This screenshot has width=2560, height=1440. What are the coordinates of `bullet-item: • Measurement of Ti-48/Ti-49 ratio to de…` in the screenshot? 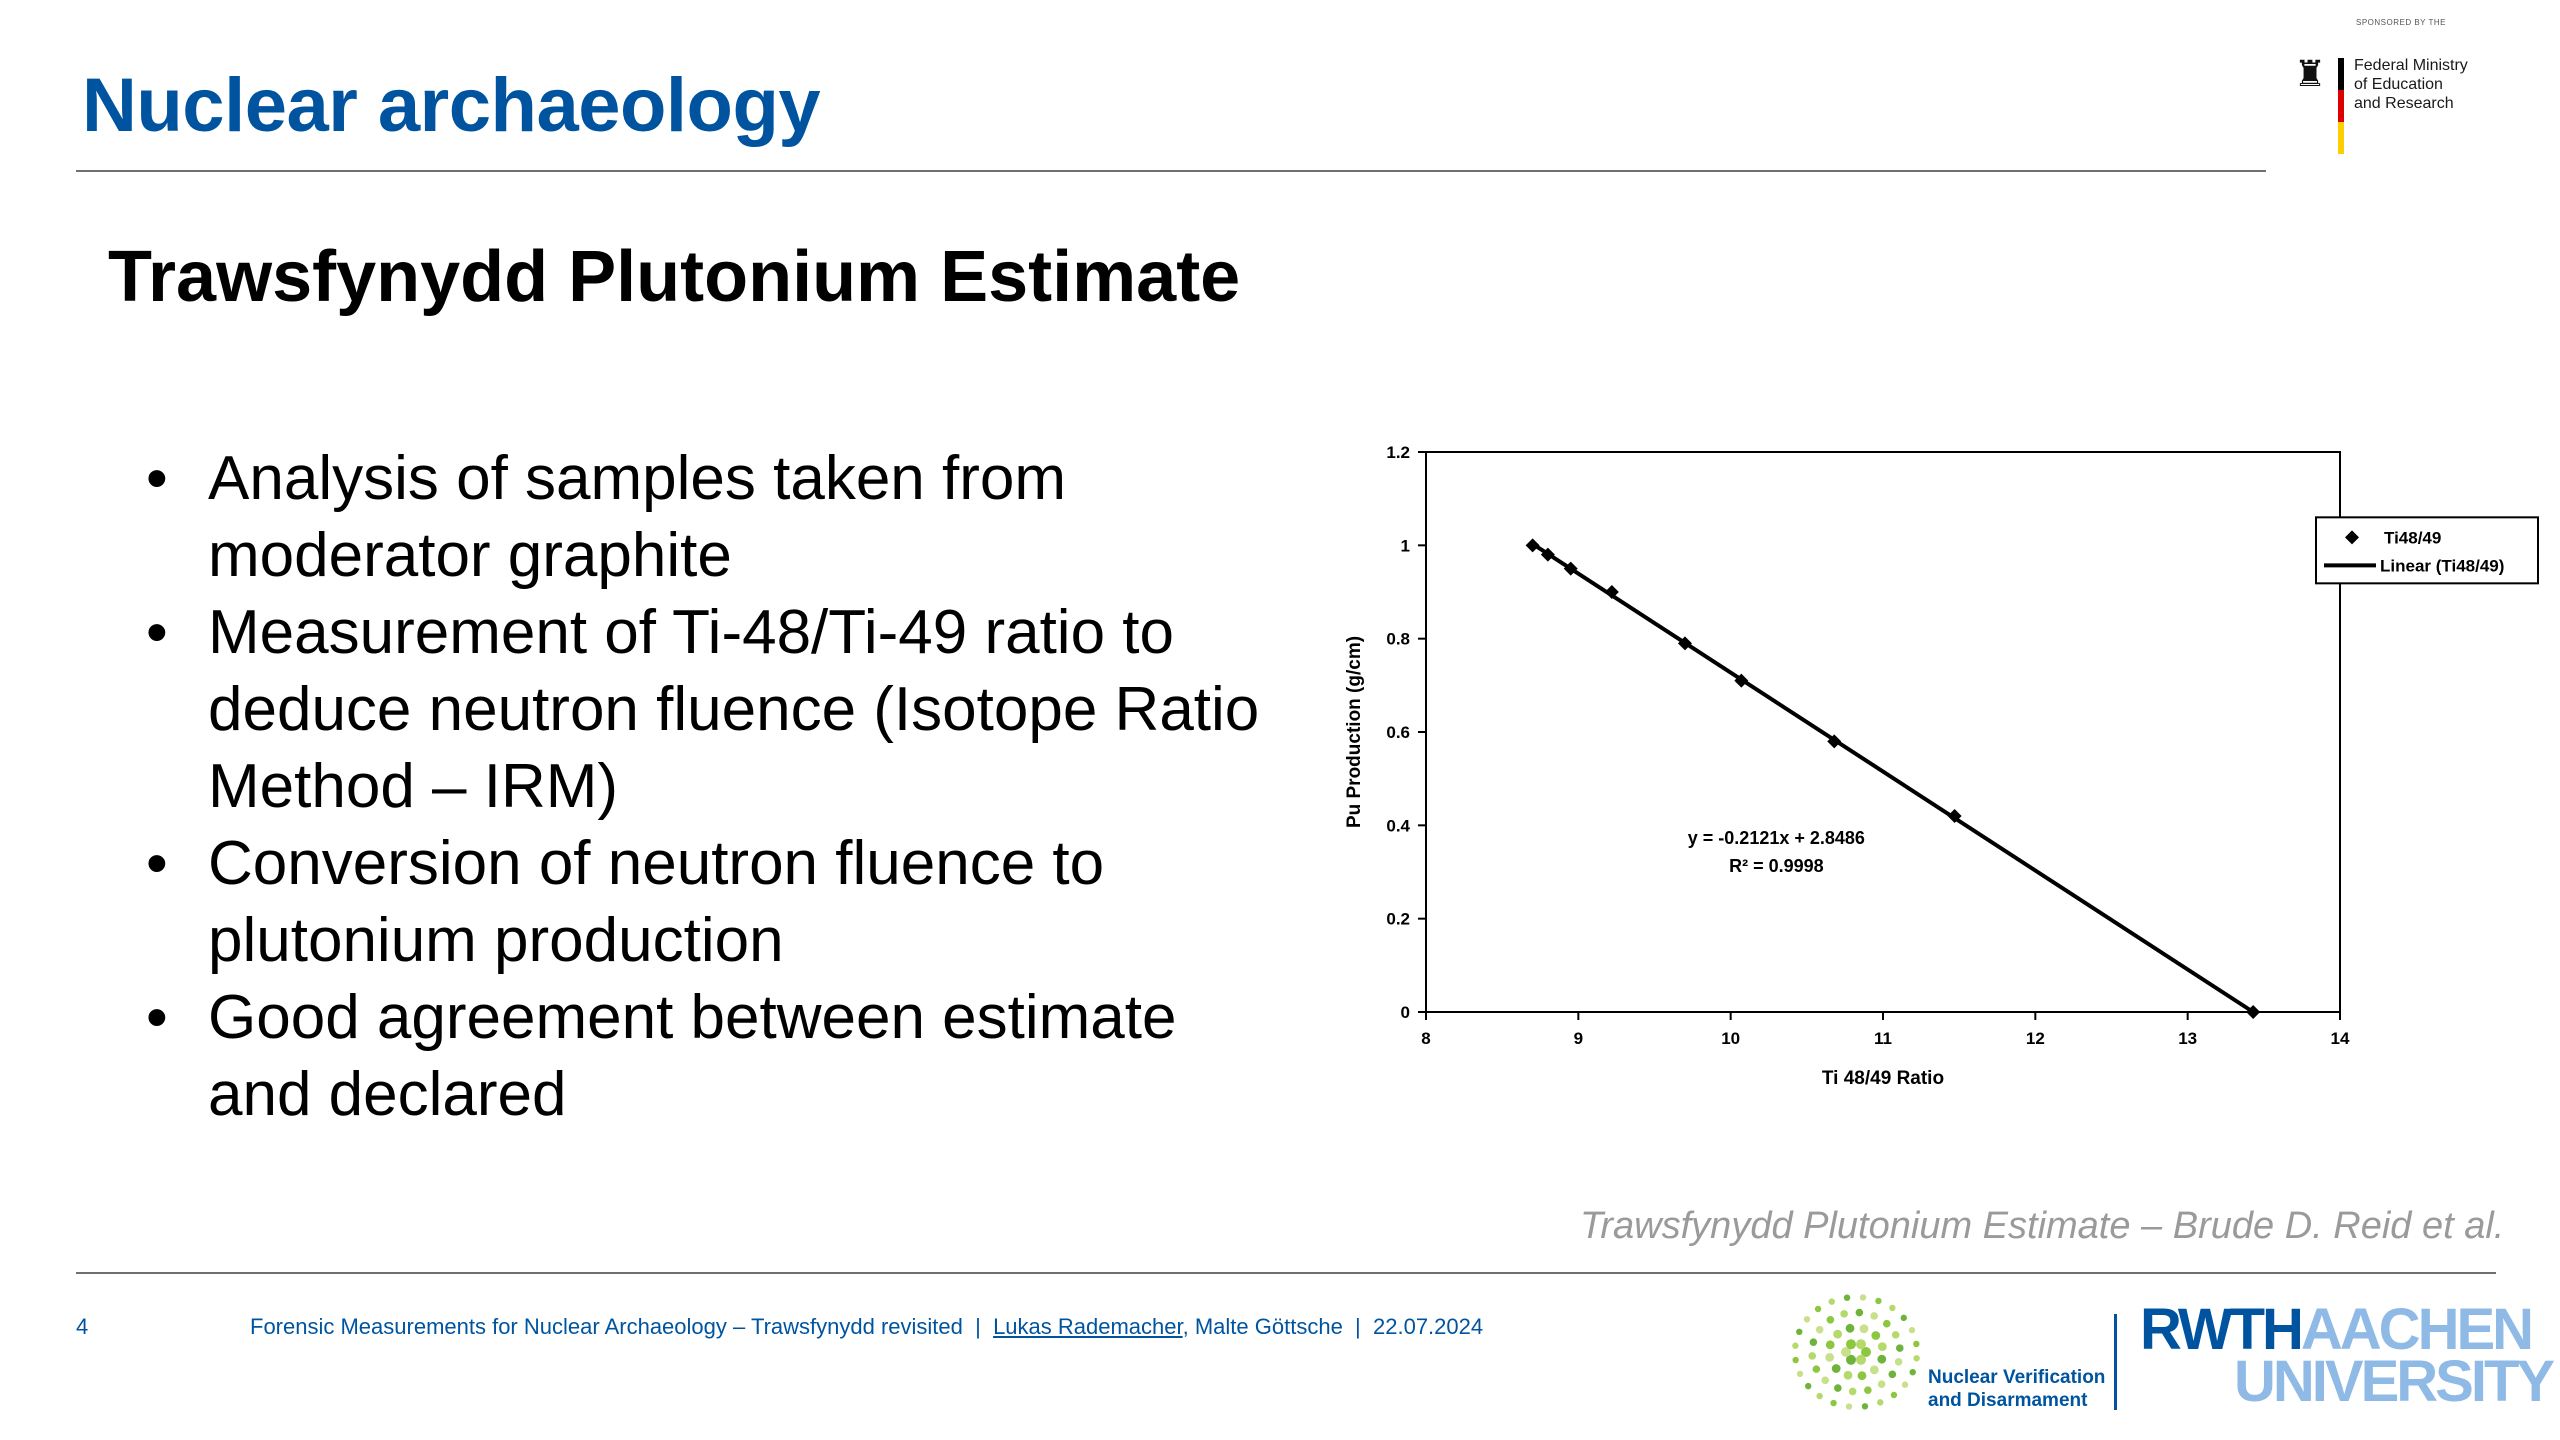 It's located at (728, 709).